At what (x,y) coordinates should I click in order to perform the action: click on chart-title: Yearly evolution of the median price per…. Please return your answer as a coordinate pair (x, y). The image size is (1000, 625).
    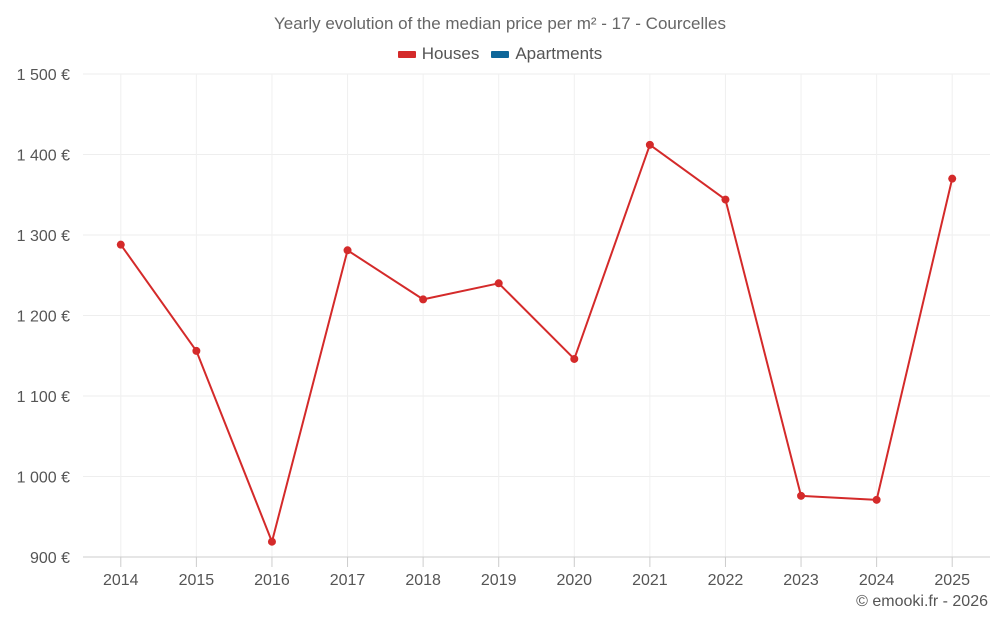
    Looking at the image, I should click on (500, 23).